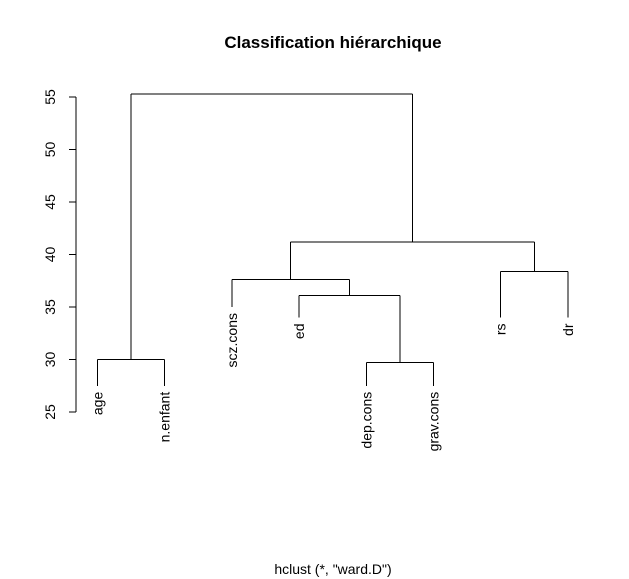 This screenshot has height=579, width=629. Describe the element at coordinates (98, 404) in the screenshot. I see `leaf-label: age` at that location.